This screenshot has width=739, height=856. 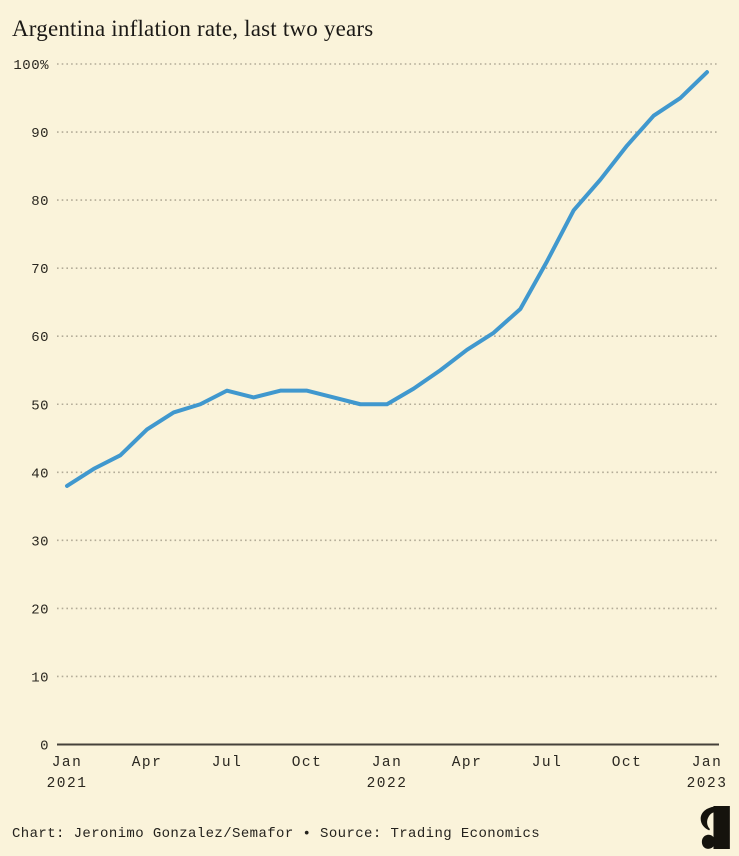 I want to click on y-tick-label-0: 0, so click(x=44, y=747).